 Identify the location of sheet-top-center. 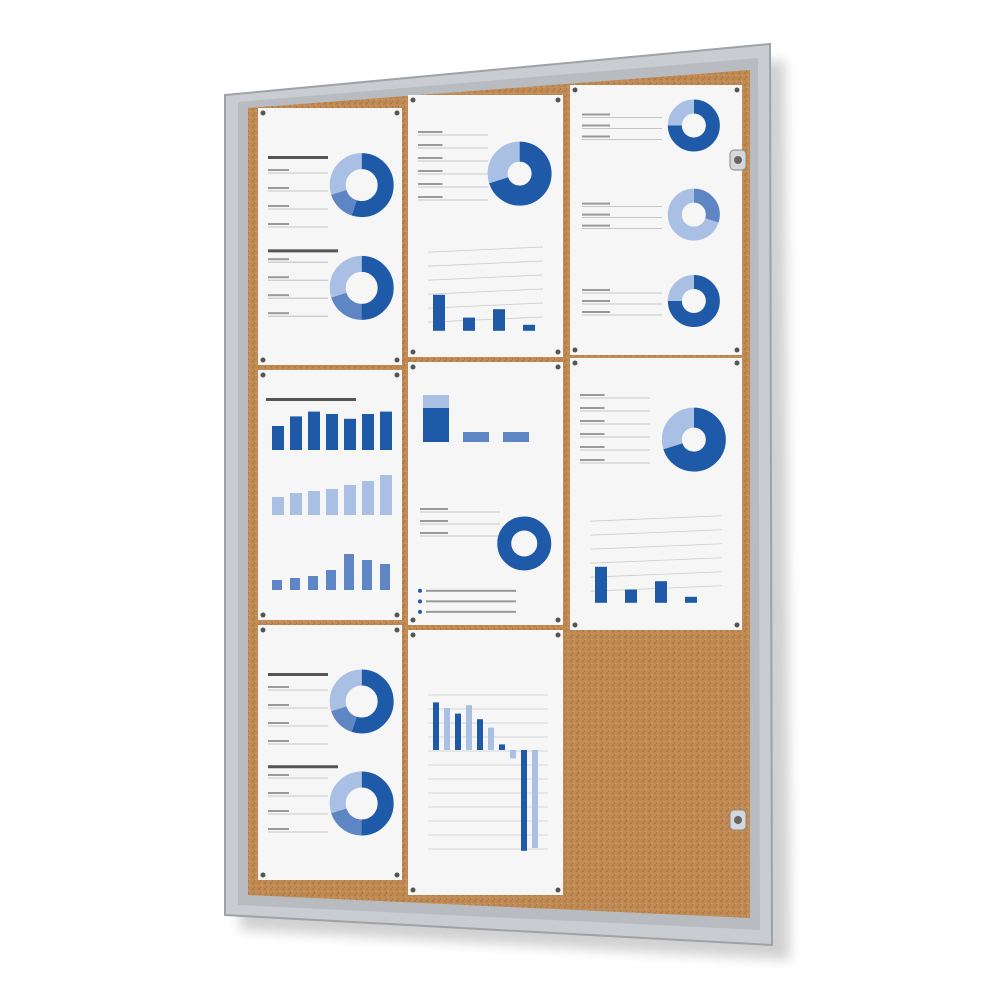
(485, 226).